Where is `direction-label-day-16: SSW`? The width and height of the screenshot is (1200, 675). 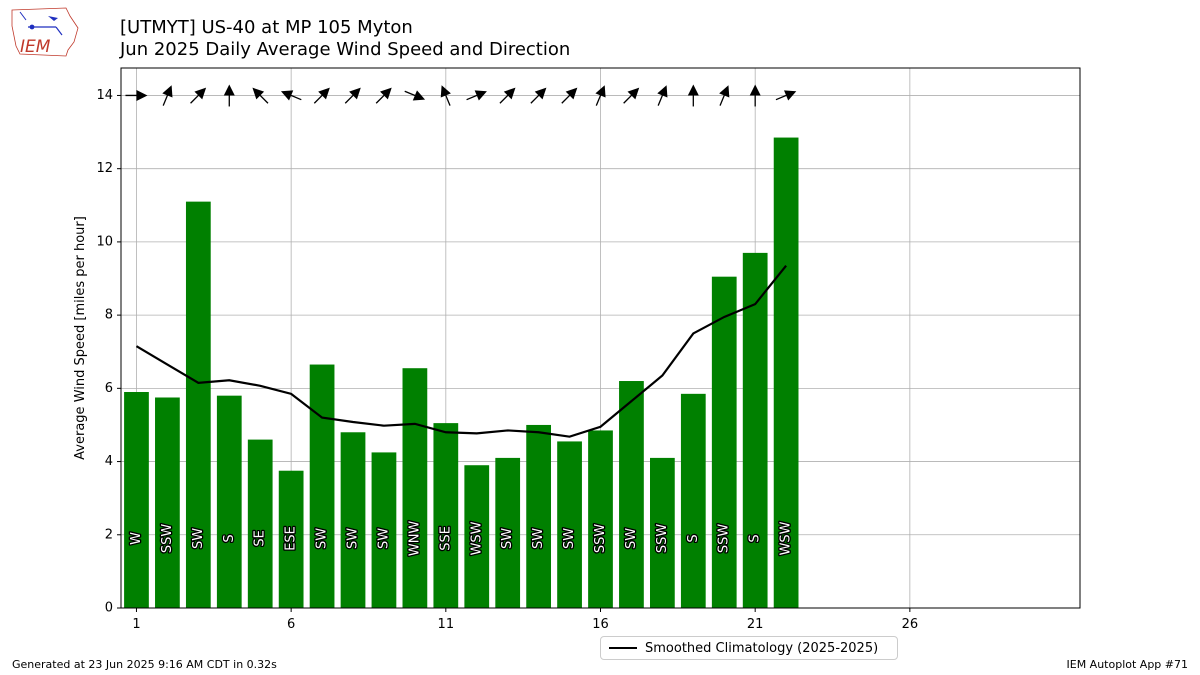 direction-label-day-16: SSW is located at coordinates (600, 539).